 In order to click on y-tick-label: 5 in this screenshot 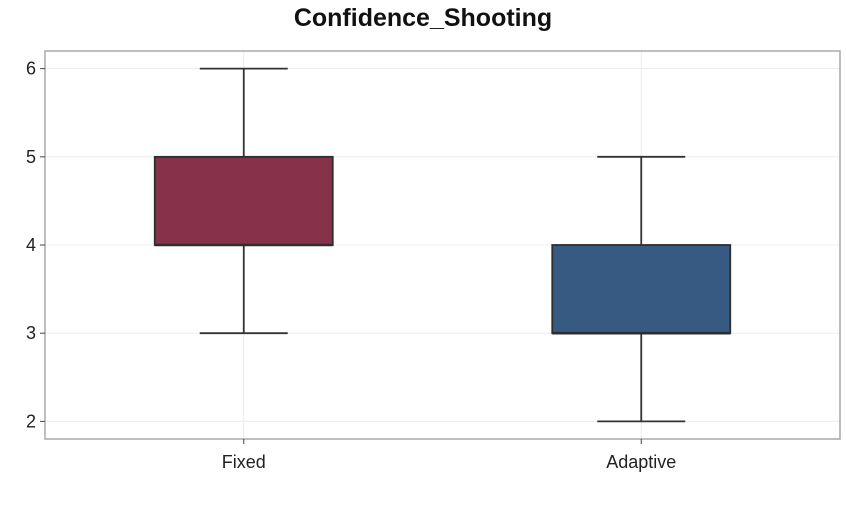, I will do `click(31, 157)`.